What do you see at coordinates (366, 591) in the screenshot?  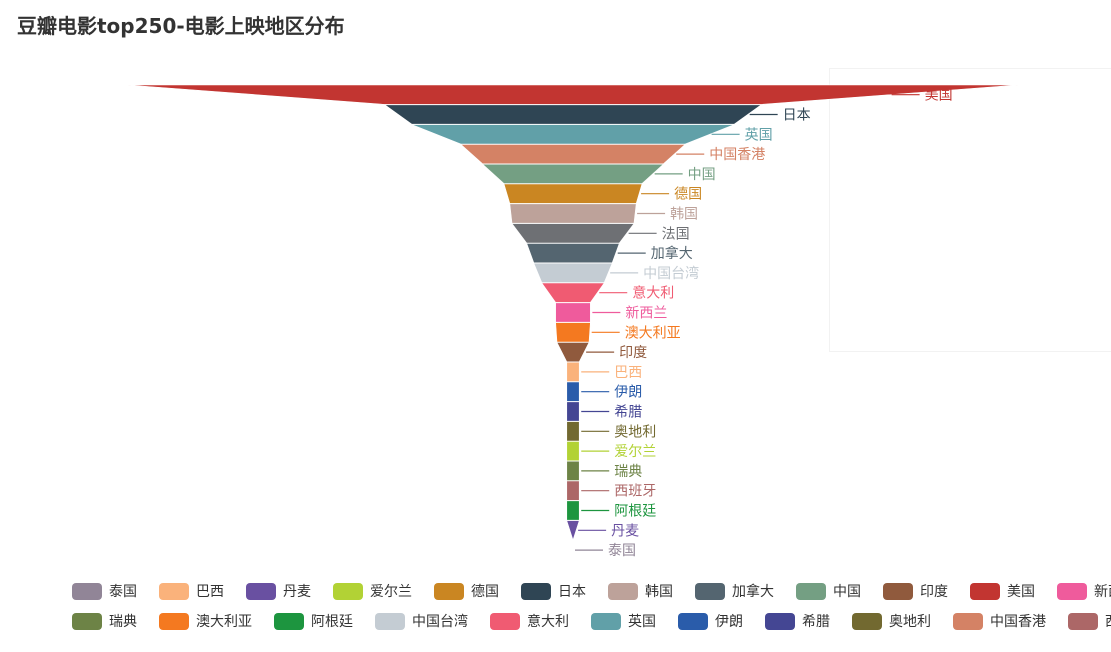 I see `legend-item: 爱尔兰` at bounding box center [366, 591].